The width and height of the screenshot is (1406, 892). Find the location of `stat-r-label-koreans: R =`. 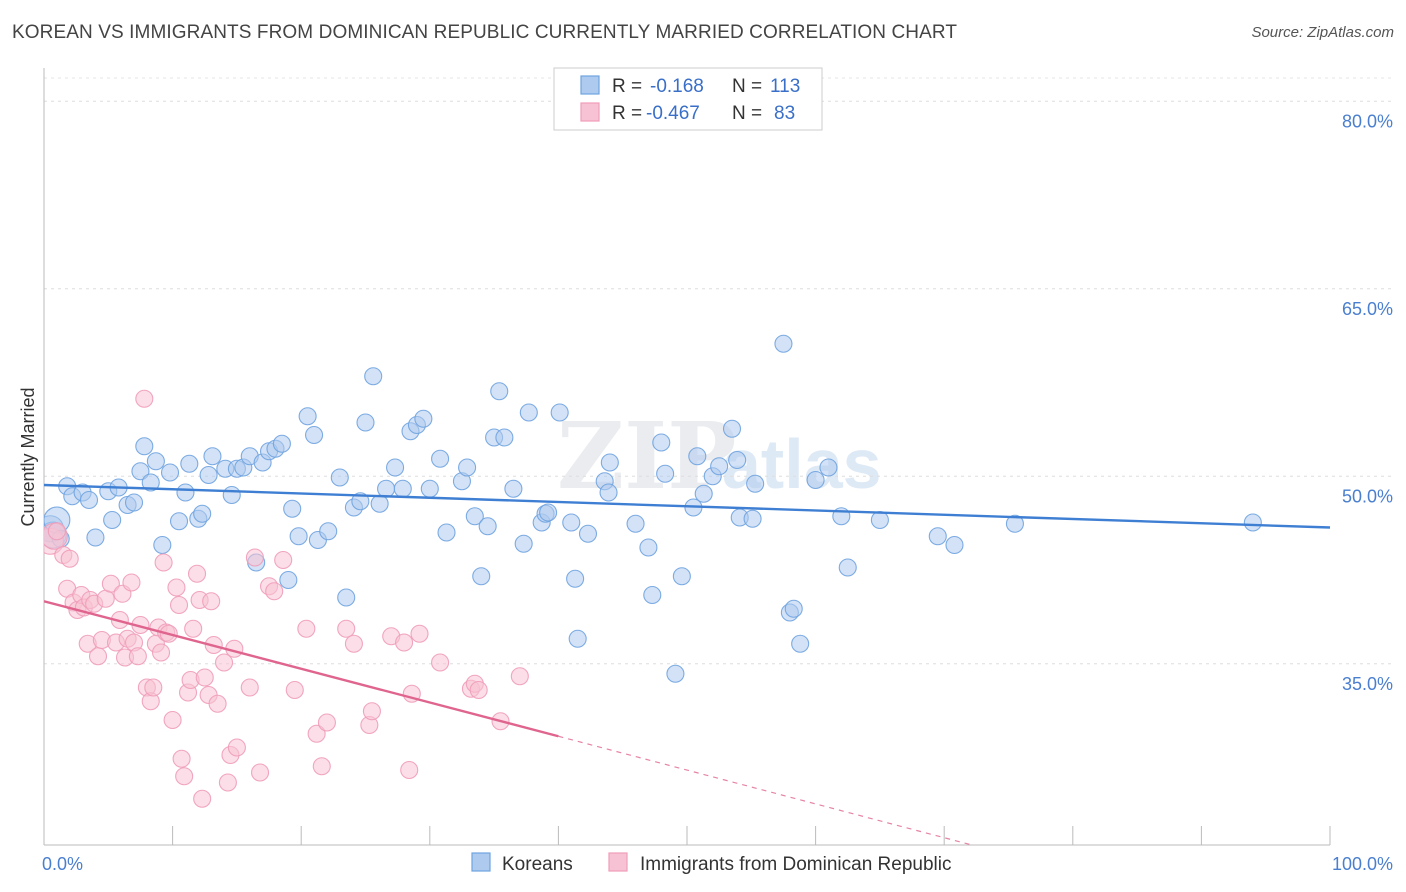

stat-r-label-koreans: R = is located at coordinates (627, 86).